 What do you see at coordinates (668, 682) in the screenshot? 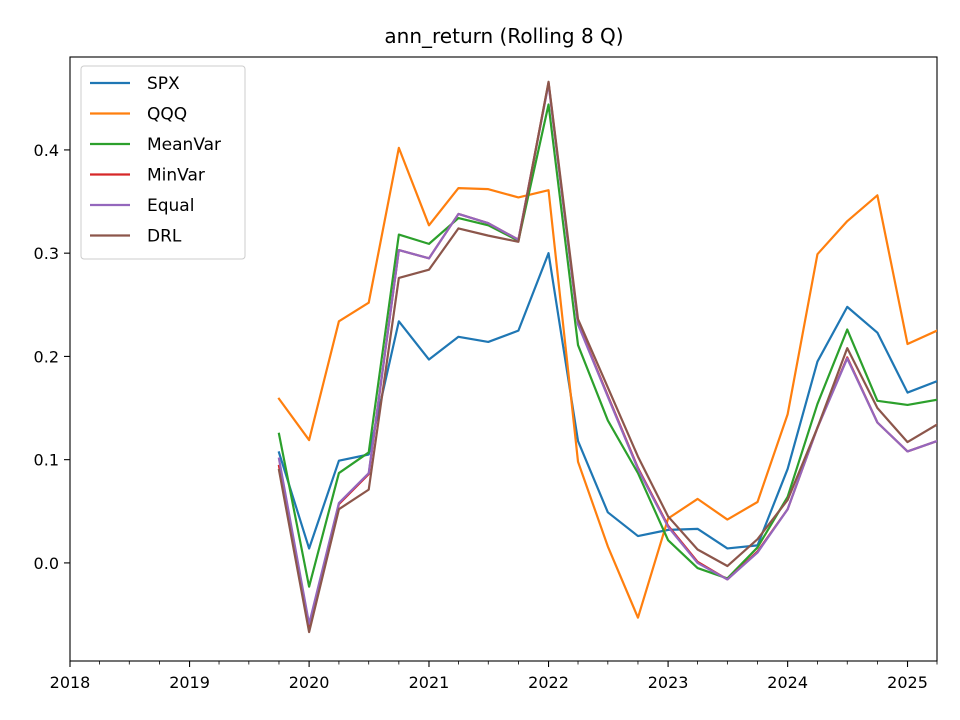
I see `x-tick-label: 2023` at bounding box center [668, 682].